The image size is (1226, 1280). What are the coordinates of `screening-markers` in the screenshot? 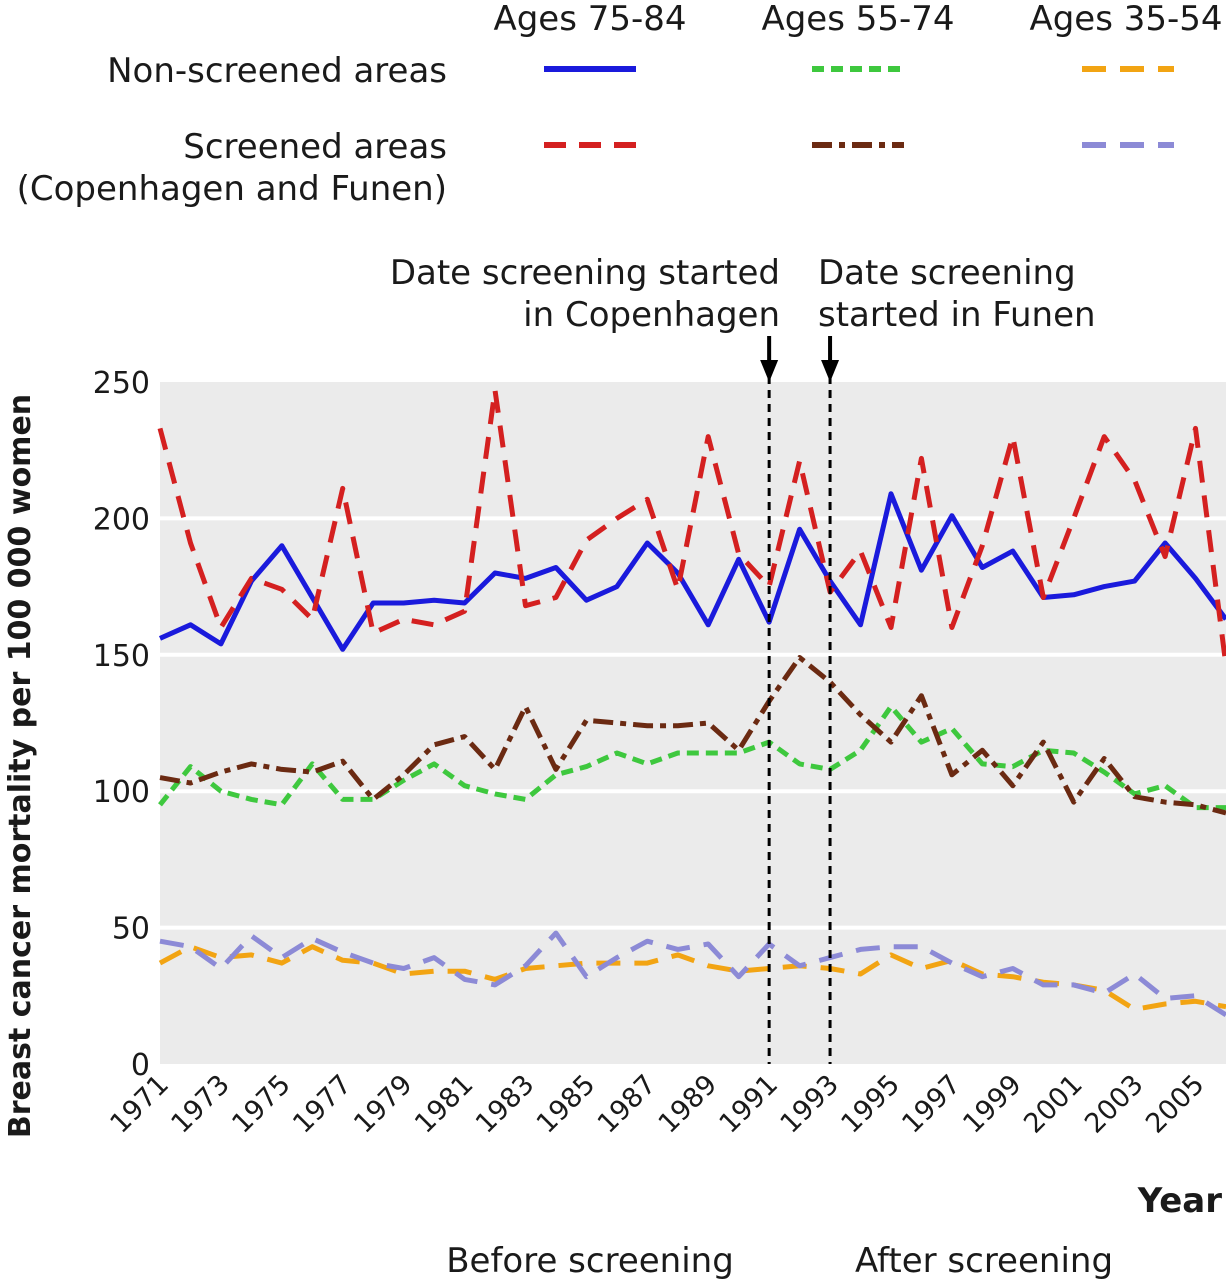 It's located at (799, 720).